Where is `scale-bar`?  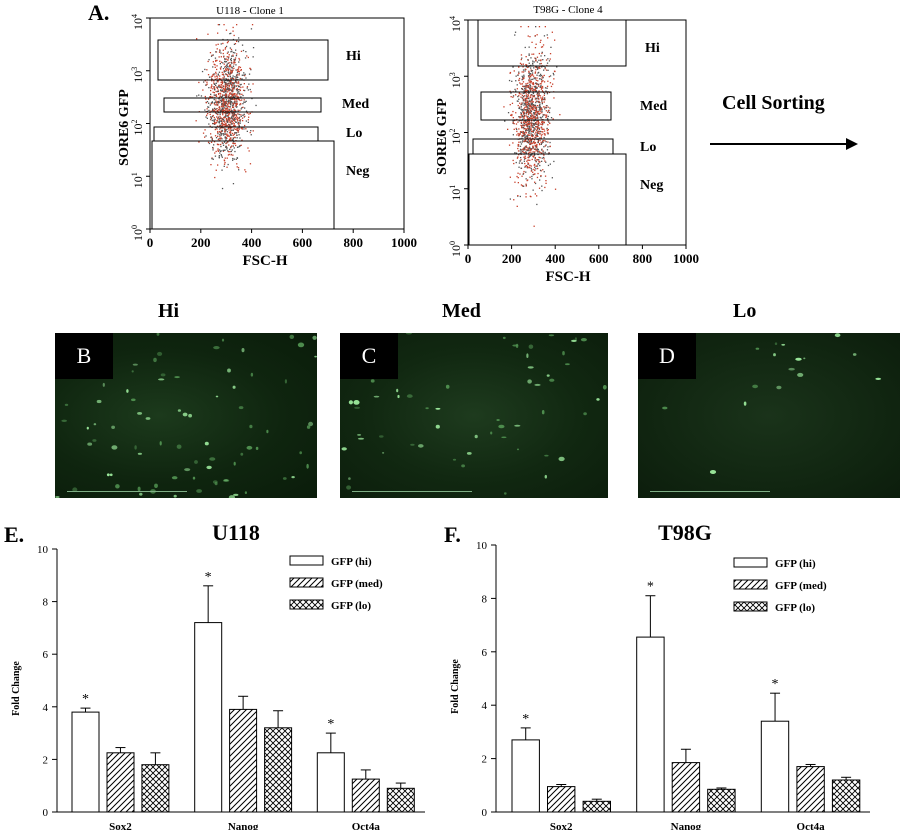
scale-bar is located at coordinates (412, 491).